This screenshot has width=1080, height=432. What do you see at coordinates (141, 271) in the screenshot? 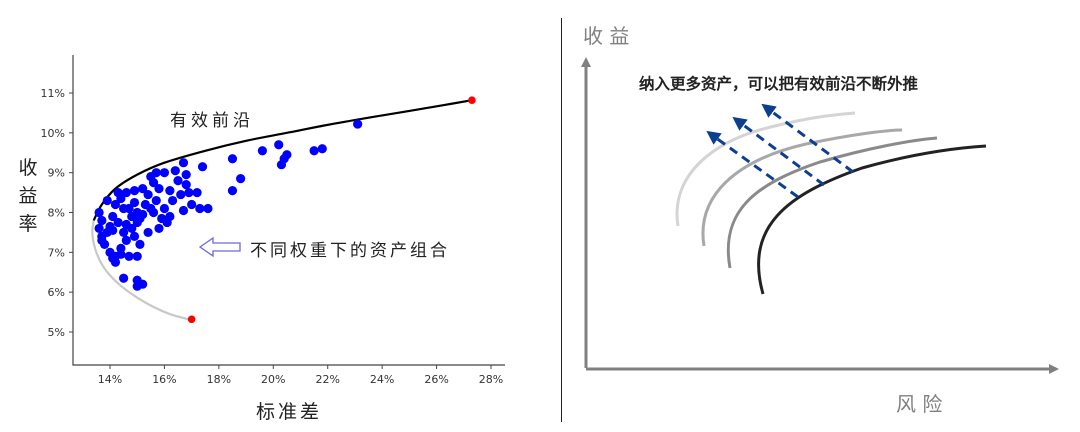
I see `inefficient-frontier-line` at bounding box center [141, 271].